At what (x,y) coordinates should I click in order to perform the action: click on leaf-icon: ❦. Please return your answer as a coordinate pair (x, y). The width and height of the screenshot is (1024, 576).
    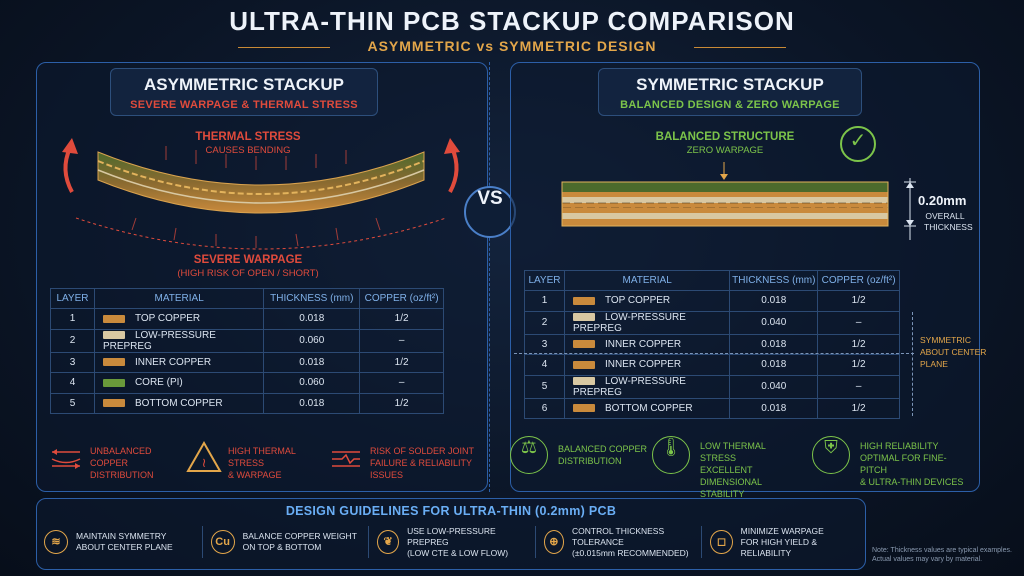
    Looking at the image, I should click on (388, 542).